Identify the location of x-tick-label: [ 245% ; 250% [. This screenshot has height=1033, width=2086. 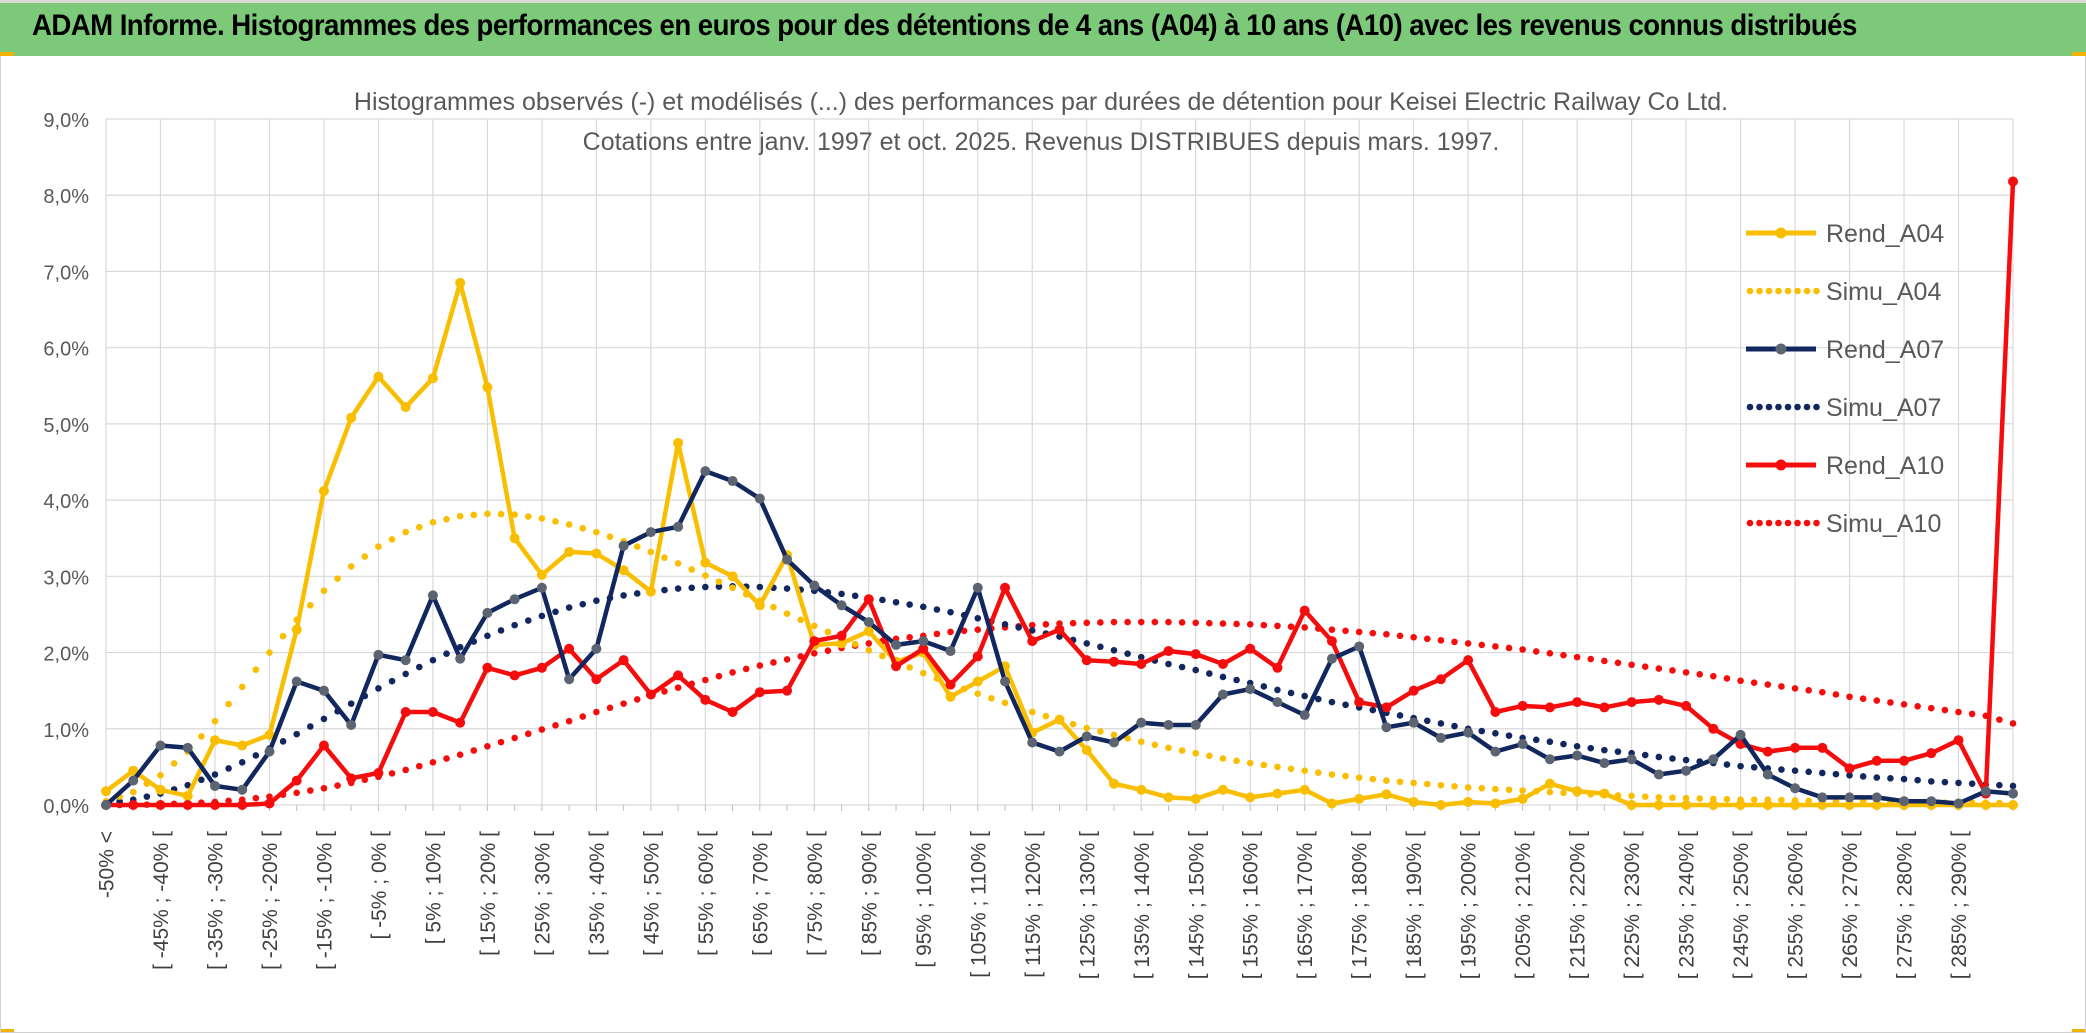
(1741, 905).